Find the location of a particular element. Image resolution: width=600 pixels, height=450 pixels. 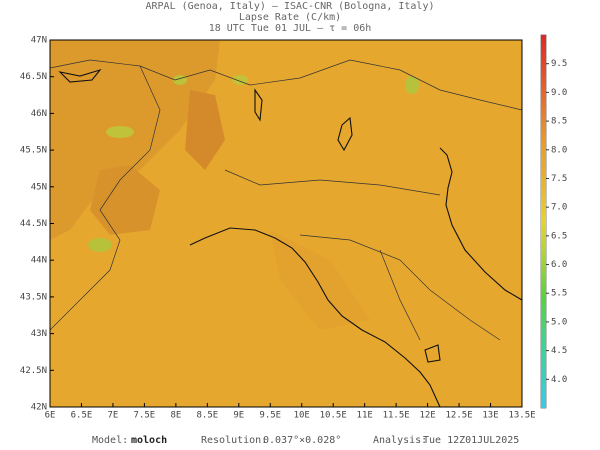

lat-tick-label: 45N is located at coordinates (39, 187).